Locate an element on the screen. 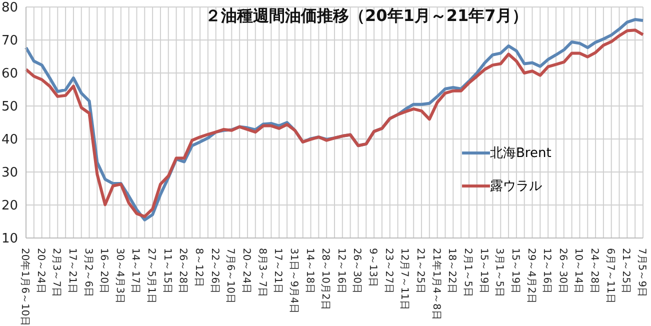  legend-label: 北海Brent is located at coordinates (521, 153).